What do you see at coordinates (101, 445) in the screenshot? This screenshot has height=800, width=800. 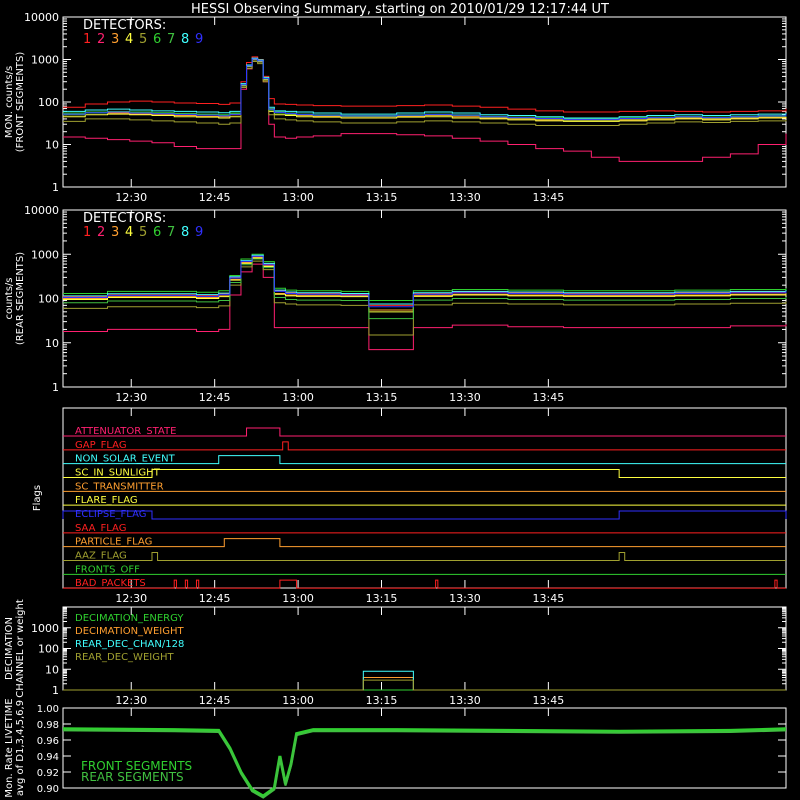 I see `flag-label: GAP_FLAG` at bounding box center [101, 445].